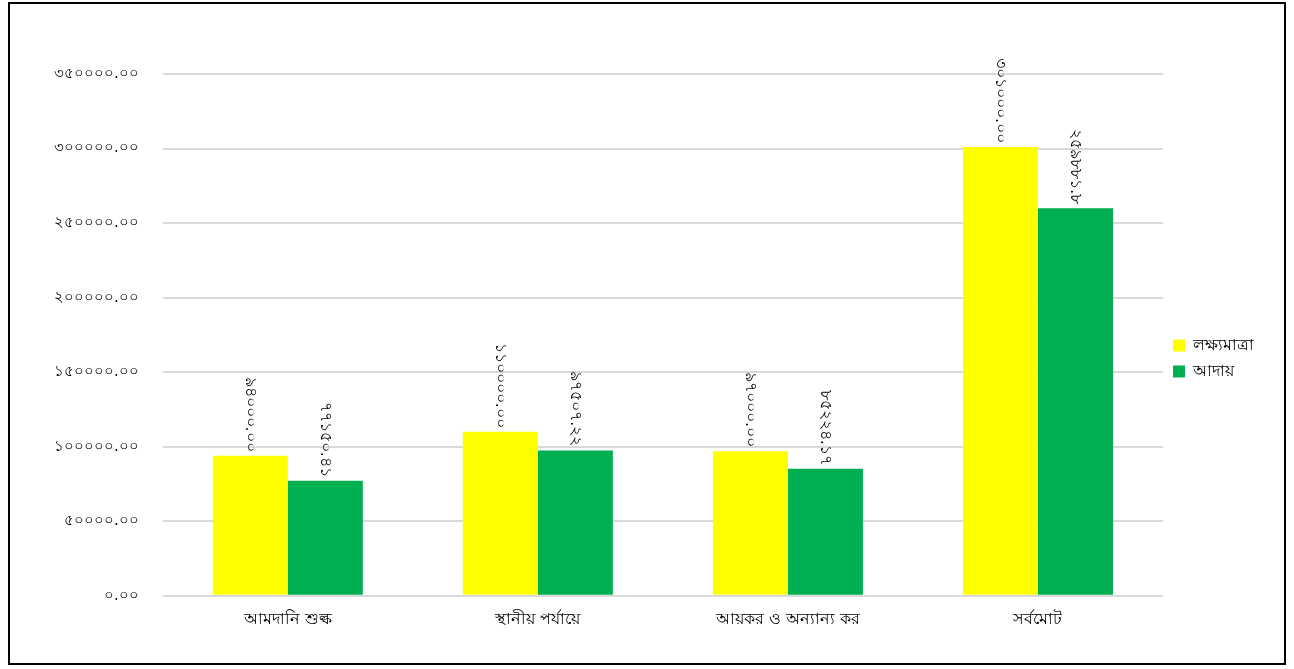  What do you see at coordinates (1223, 344) in the screenshot?
I see `legend-label: লক্ষ্যমাত্রা` at bounding box center [1223, 344].